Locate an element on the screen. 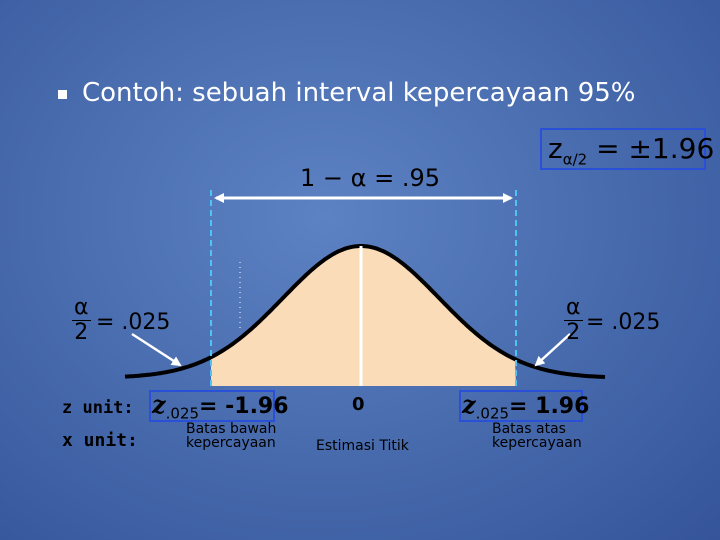 This screenshot has height=540, width=720. alpha-num-right: α is located at coordinates (573, 308).